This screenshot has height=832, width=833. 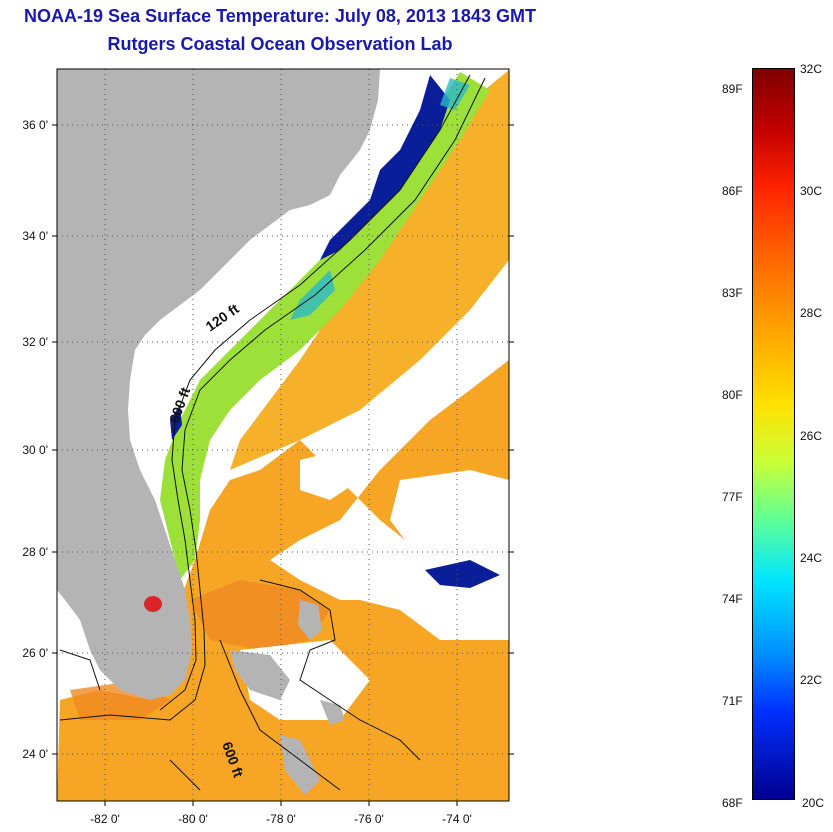 What do you see at coordinates (811, 313) in the screenshot?
I see `colorbar-c-label: 28C` at bounding box center [811, 313].